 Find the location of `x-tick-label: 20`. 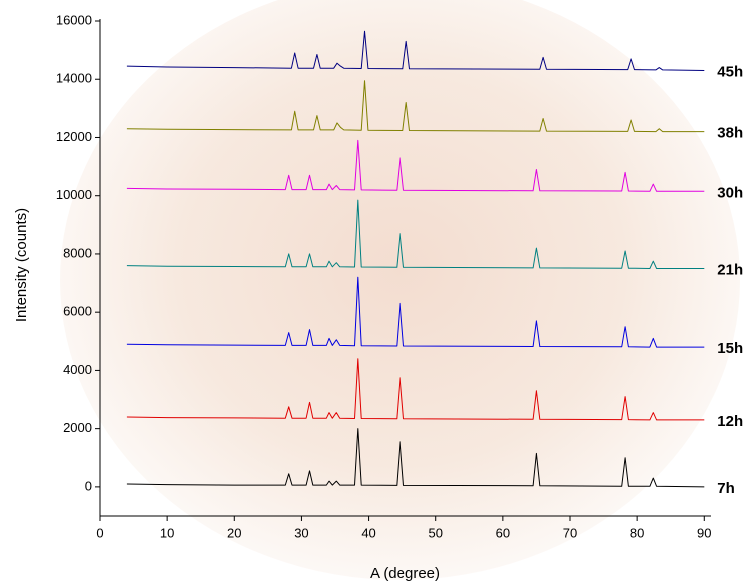

x-tick-label: 20 is located at coordinates (234, 532).